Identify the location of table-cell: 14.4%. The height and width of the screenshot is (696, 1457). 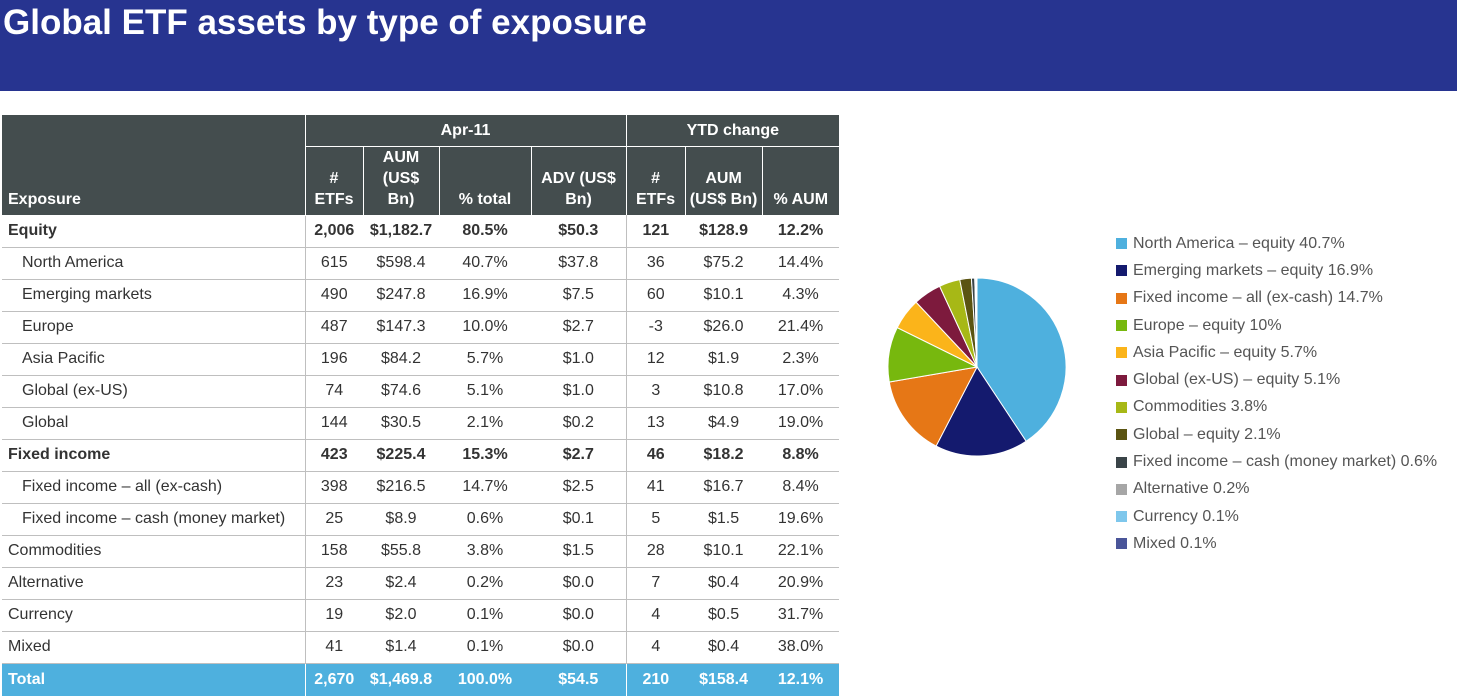
(801, 263).